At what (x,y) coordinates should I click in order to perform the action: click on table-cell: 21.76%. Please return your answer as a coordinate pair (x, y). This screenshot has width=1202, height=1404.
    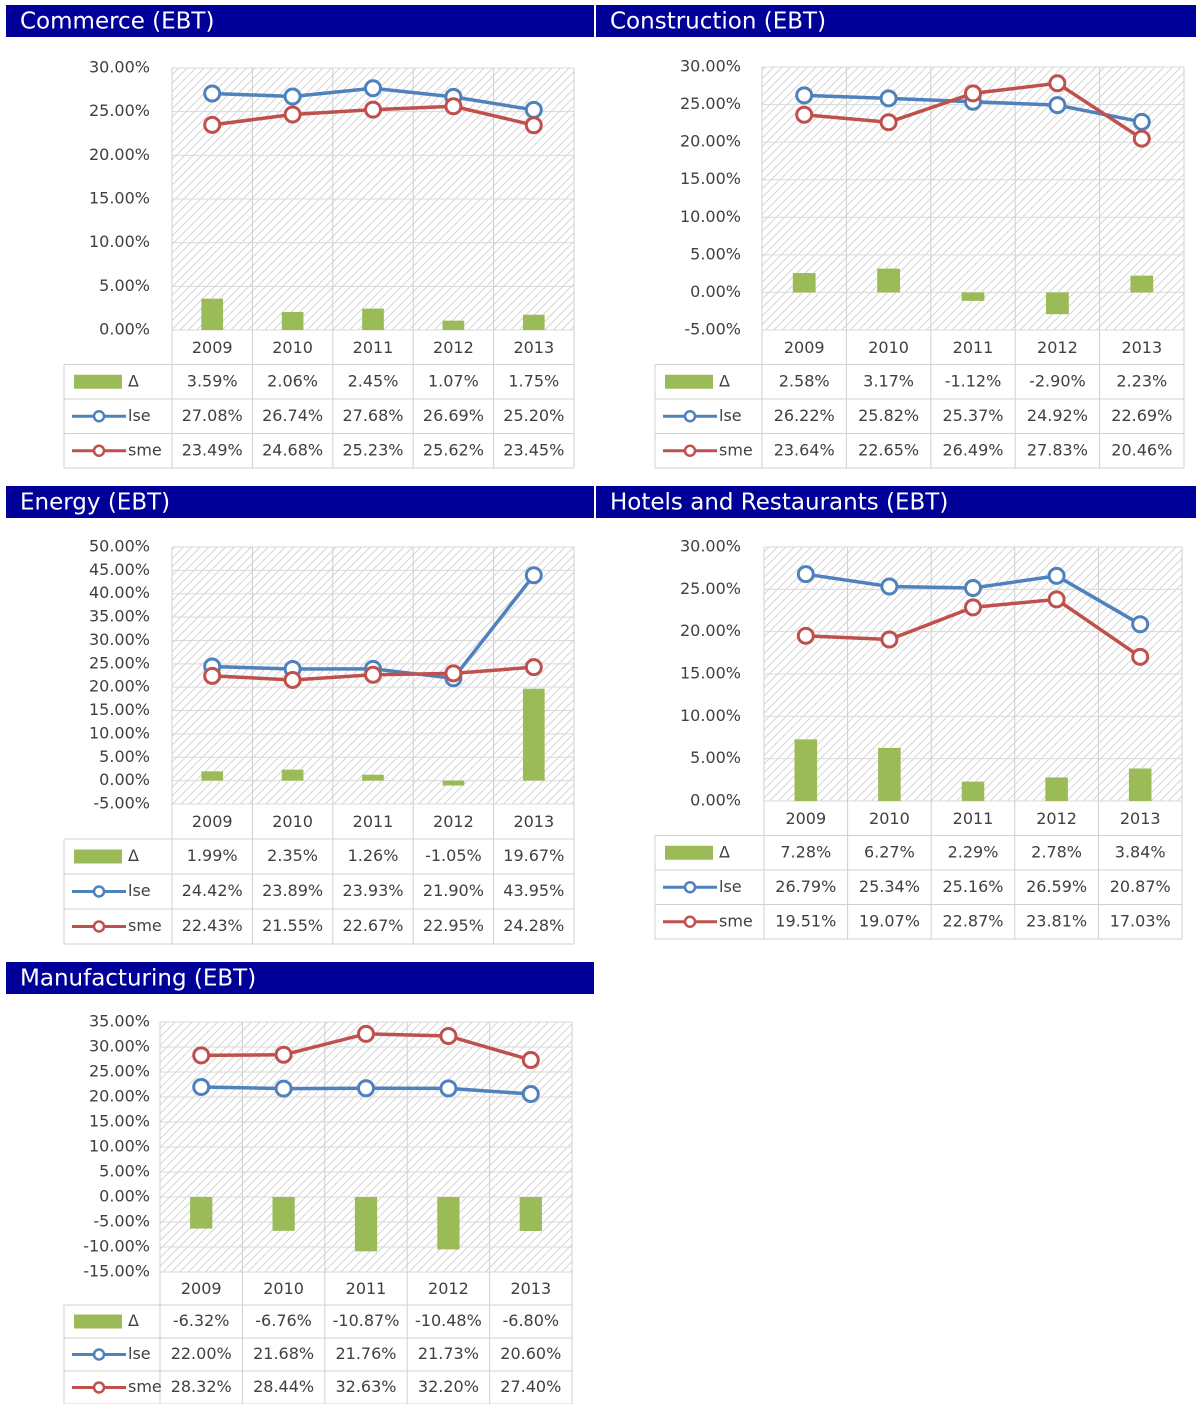
    Looking at the image, I should click on (365, 1353).